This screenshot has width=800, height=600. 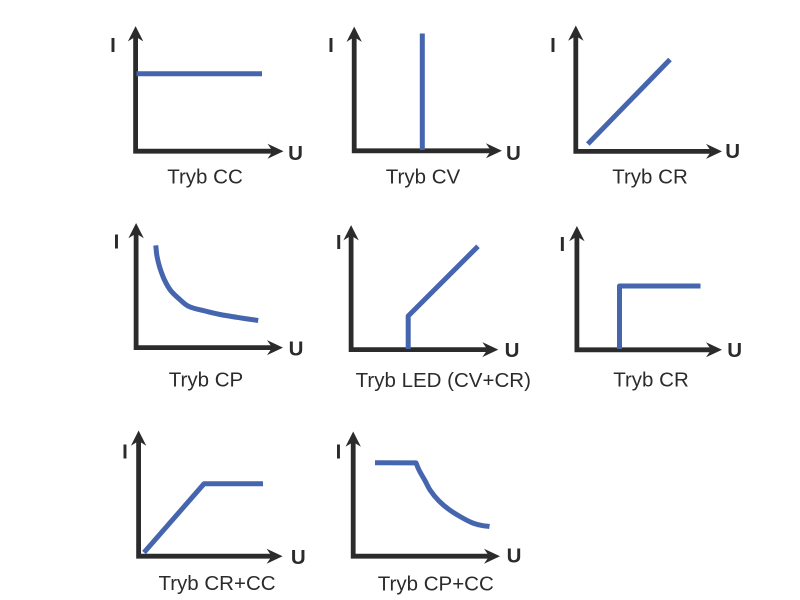 I want to click on svg-text: Tryb LED (CV+CR), so click(x=443, y=380).